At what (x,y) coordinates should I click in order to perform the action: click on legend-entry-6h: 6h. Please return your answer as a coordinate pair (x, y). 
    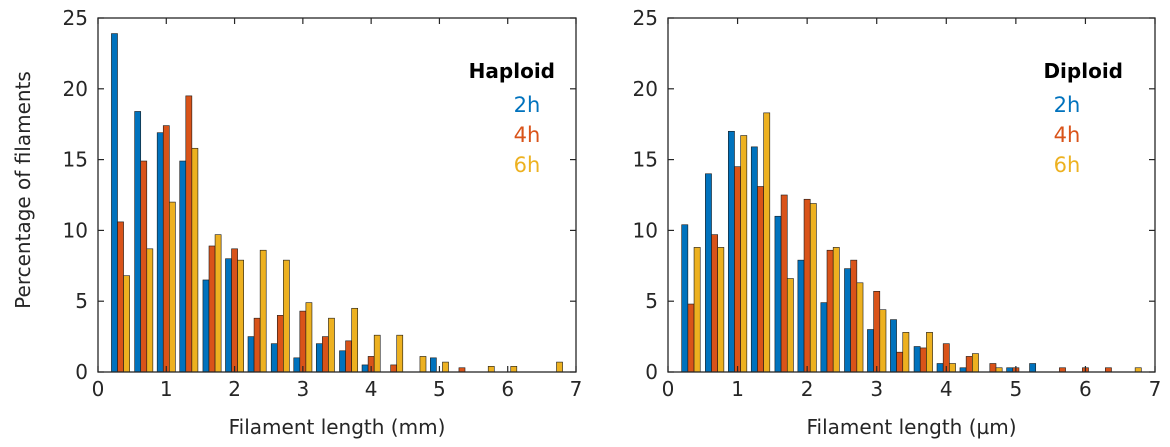
    Looking at the image, I should click on (1067, 165).